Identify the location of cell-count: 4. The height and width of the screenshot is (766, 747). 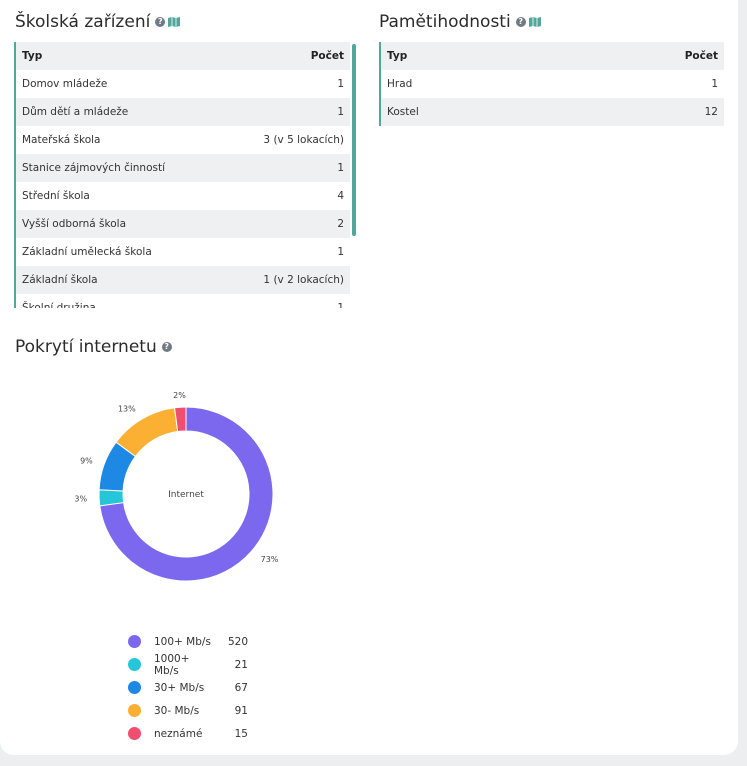
(340, 196).